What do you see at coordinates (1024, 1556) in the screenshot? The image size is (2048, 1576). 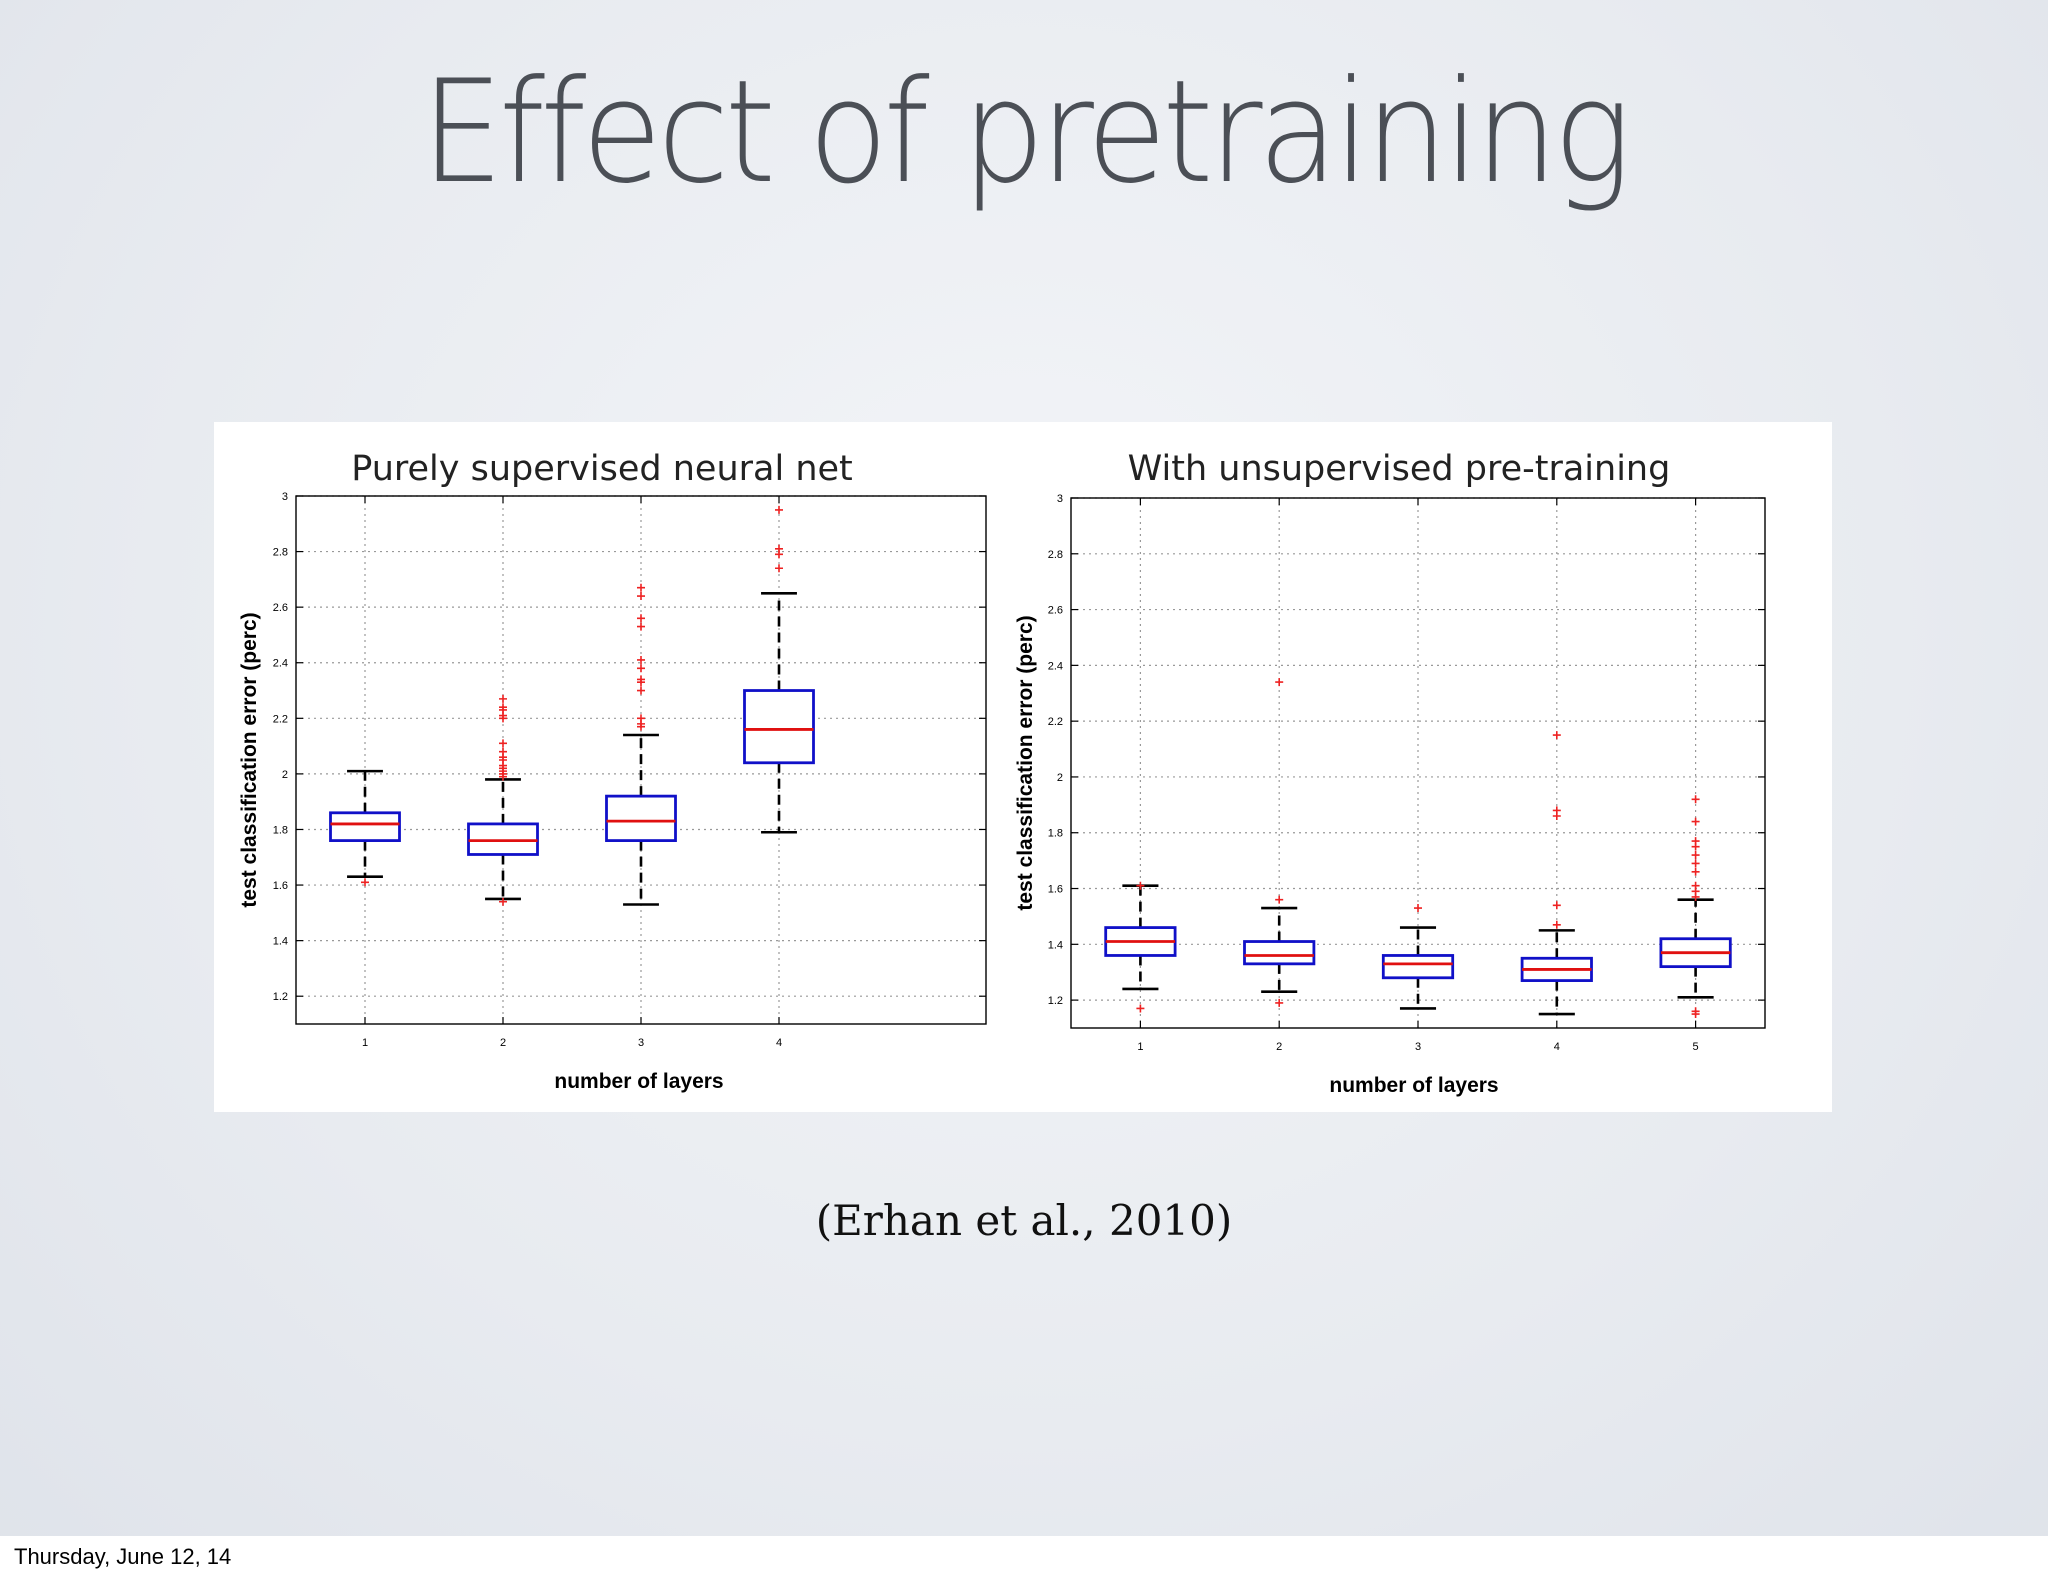 I see `footer-bar: Thursday, June 12, 14` at bounding box center [1024, 1556].